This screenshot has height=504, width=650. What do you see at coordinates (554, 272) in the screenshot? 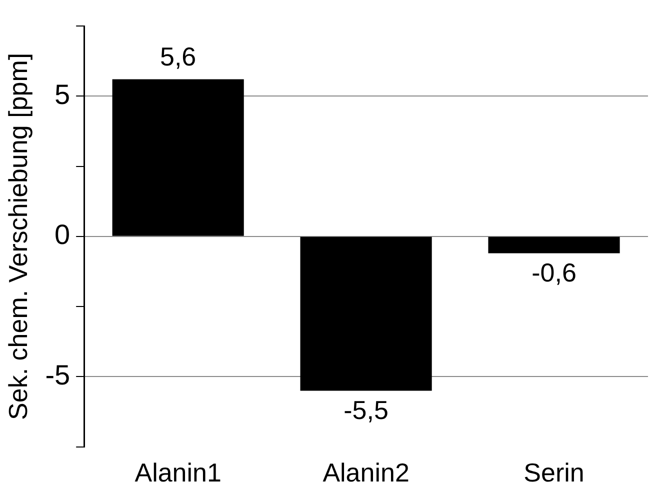
I see `data-label: -0,6` at bounding box center [554, 272].